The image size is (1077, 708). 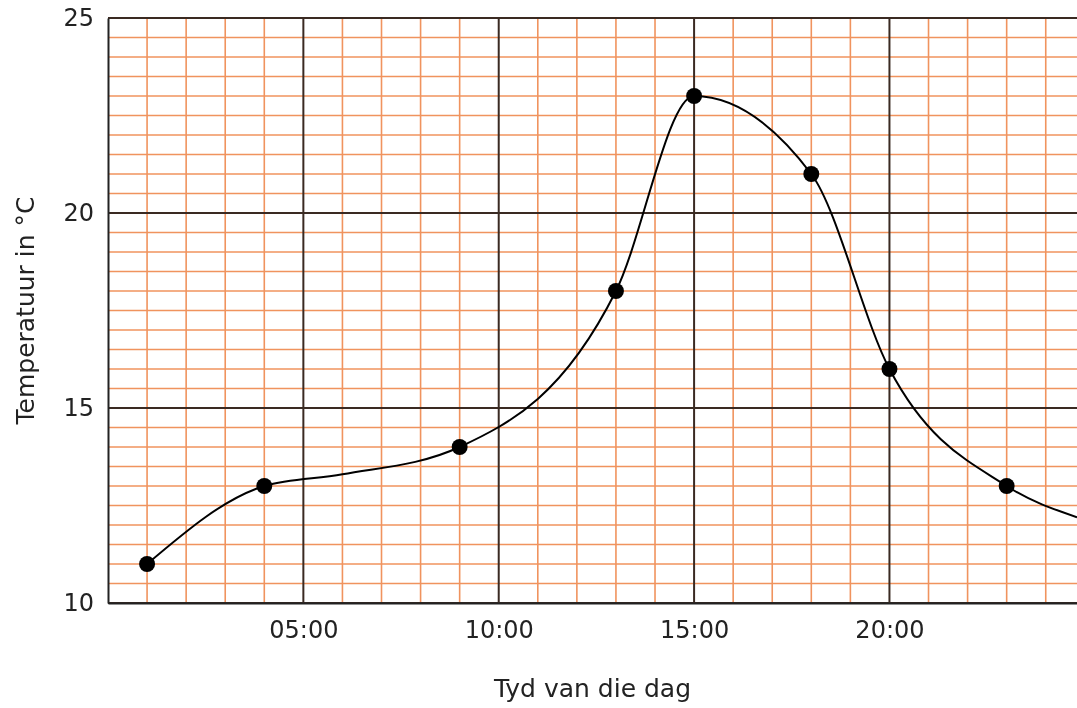 What do you see at coordinates (78, 408) in the screenshot?
I see `y-tick-label: 15` at bounding box center [78, 408].